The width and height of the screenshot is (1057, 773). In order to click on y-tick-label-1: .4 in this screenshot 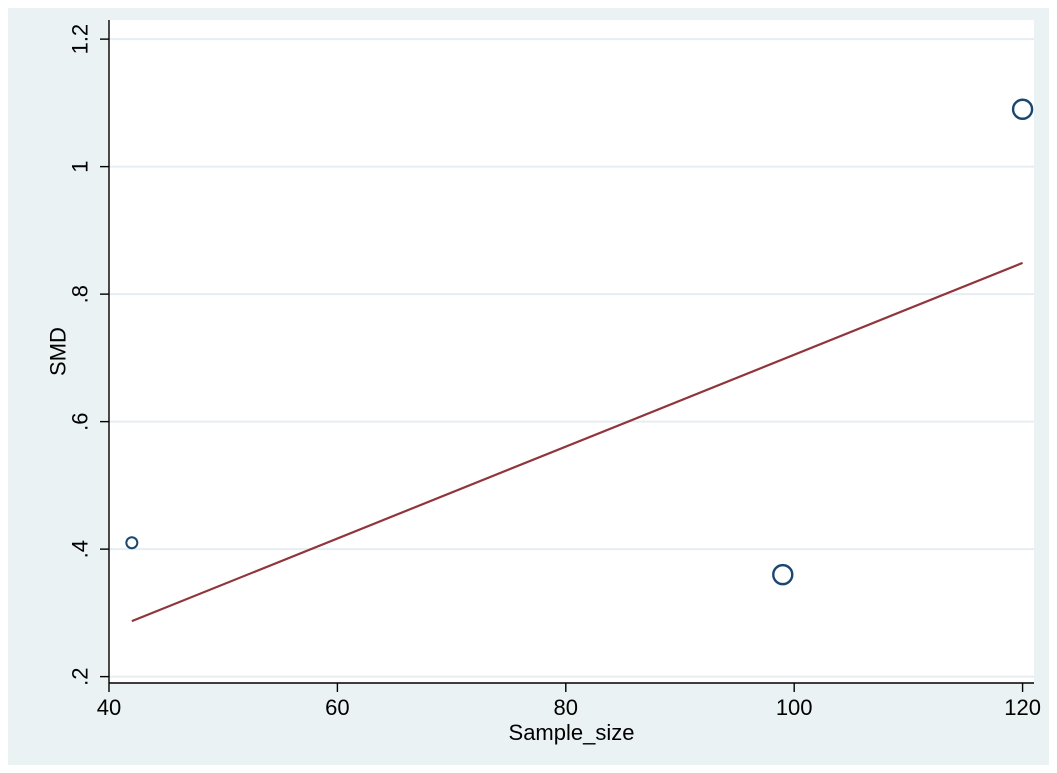, I will do `click(80, 549)`.